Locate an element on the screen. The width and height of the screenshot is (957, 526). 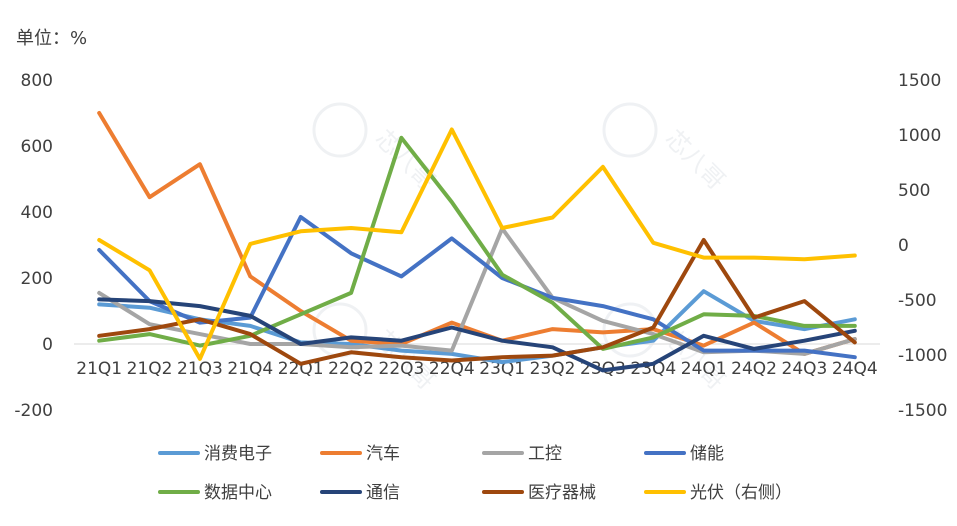
x-tick-label: 21Q4 is located at coordinates (250, 369).